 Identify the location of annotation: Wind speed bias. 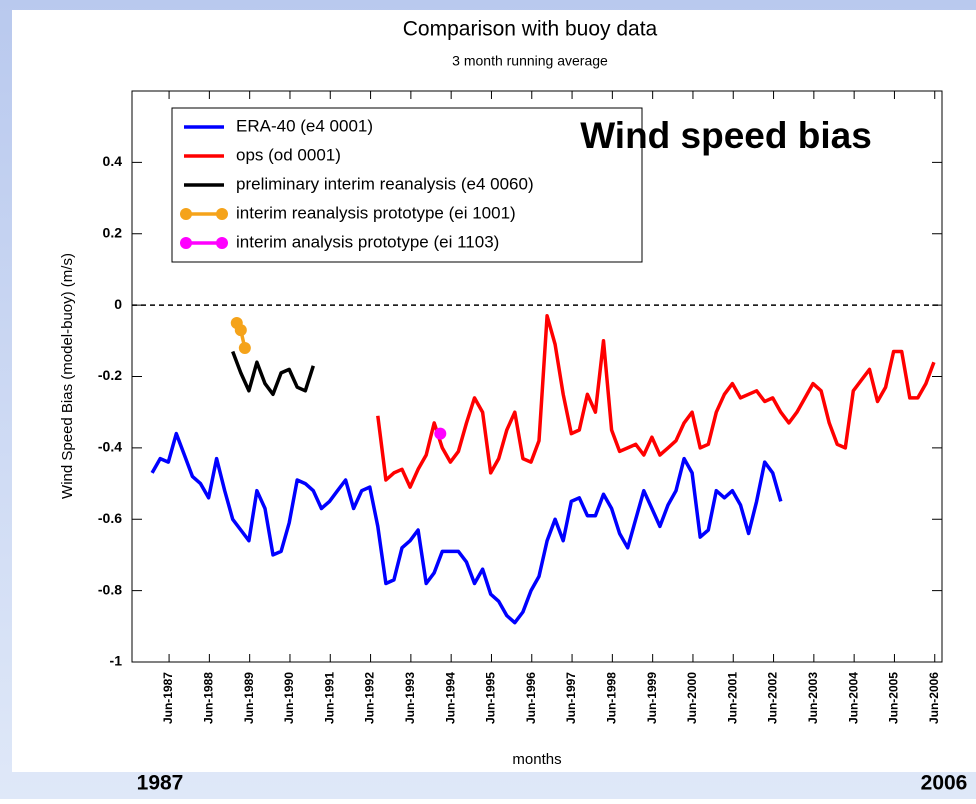
(726, 135).